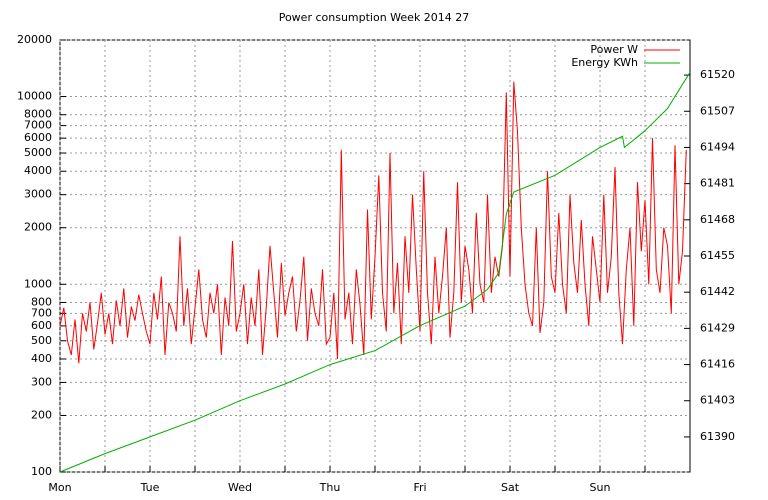  What do you see at coordinates (717, 110) in the screenshot?
I see `y2-tick-label: 61507` at bounding box center [717, 110].